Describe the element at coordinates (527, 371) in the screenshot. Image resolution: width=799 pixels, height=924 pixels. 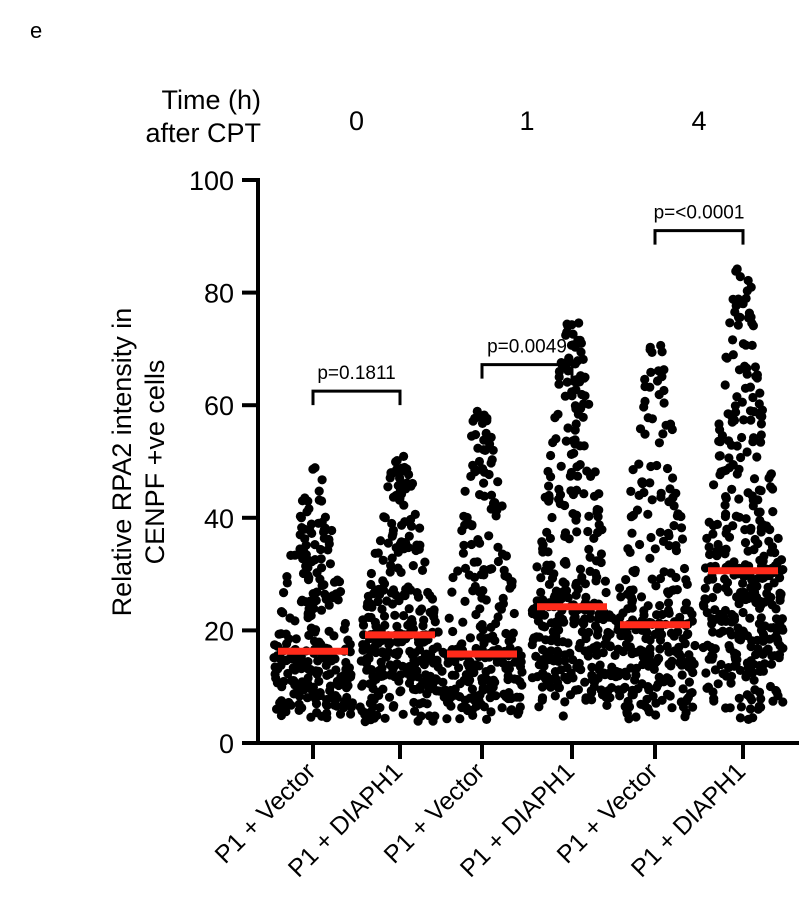
I see `significance-bracket` at that location.